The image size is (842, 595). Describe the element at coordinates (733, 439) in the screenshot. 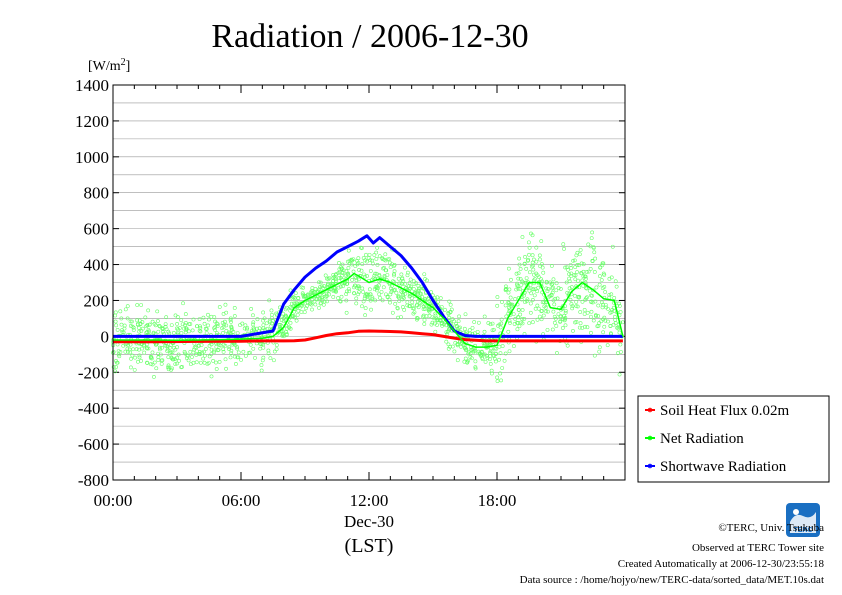

I see `legend-box` at that location.